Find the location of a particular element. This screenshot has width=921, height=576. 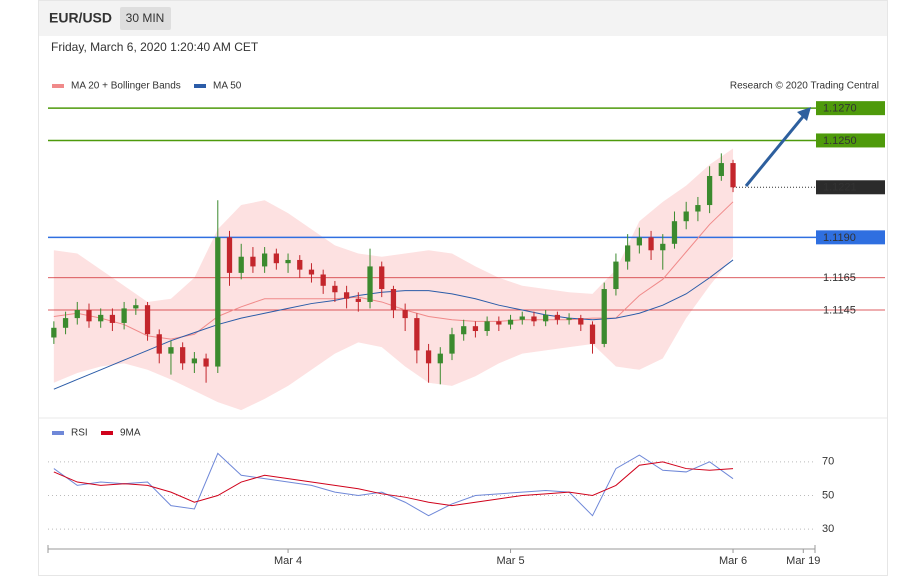

header-bar is located at coordinates (463, 18).